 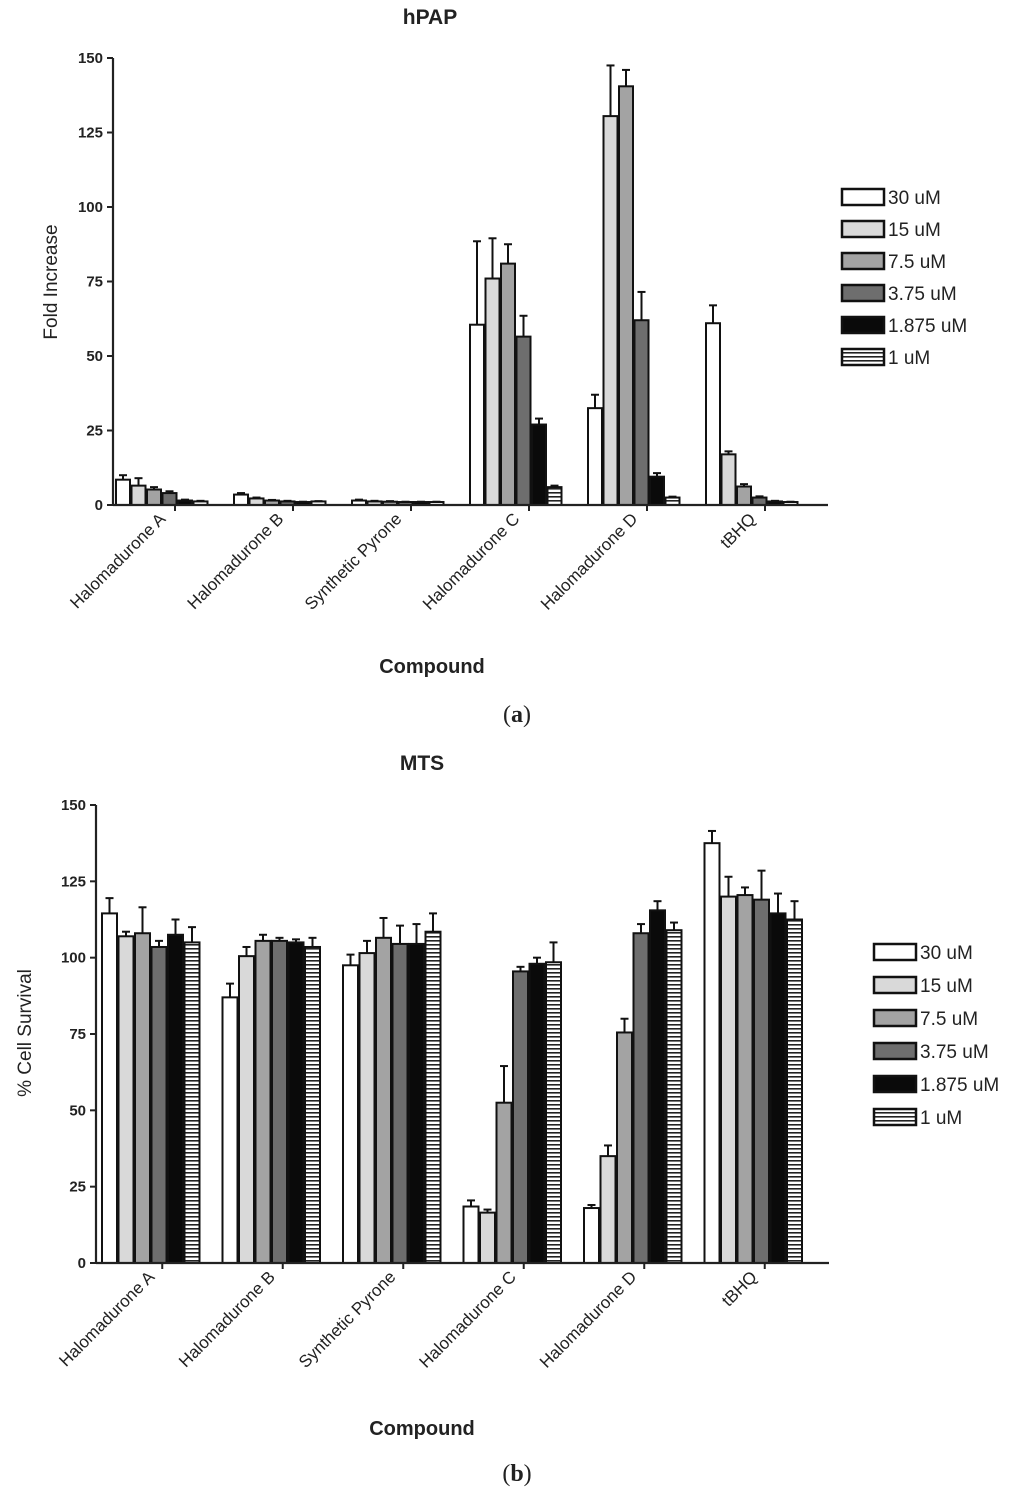 I want to click on x-tick-label: Halomadurone A, so click(x=117, y=560).